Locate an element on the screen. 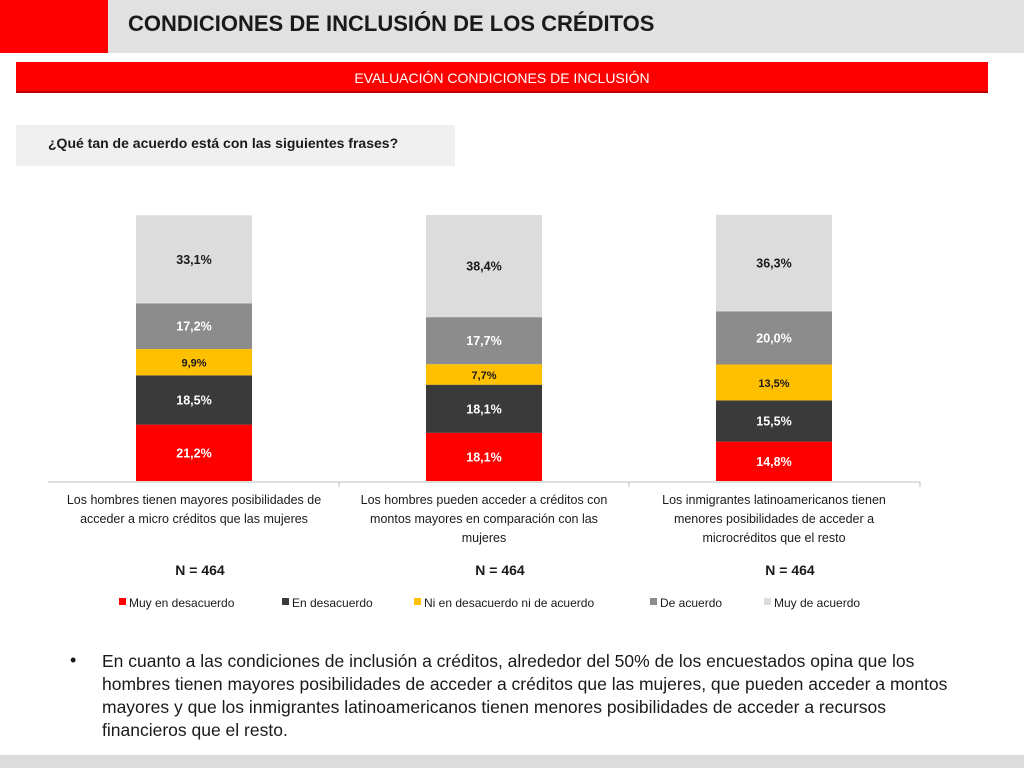  section-label: EVALUACIÓN CONDICIONES DE INCLUSIÓN is located at coordinates (502, 78).